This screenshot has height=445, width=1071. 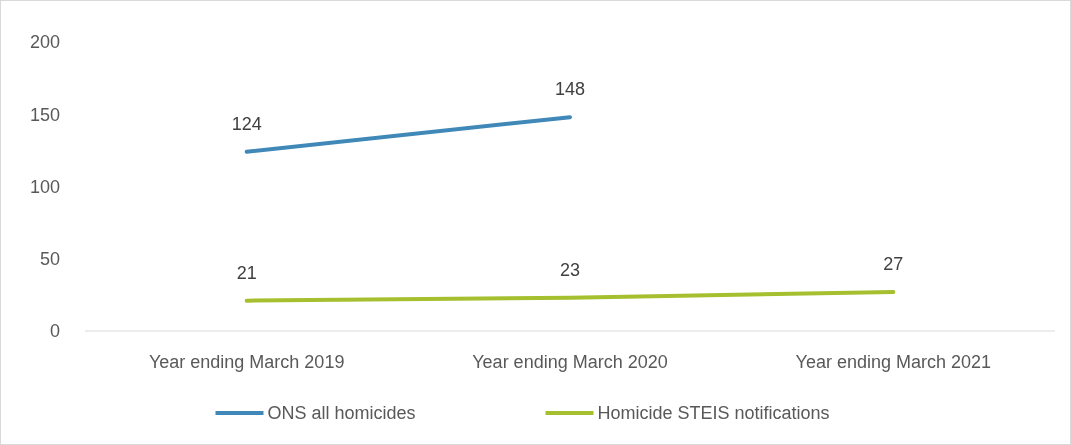 I want to click on data-label: 23, so click(x=570, y=269).